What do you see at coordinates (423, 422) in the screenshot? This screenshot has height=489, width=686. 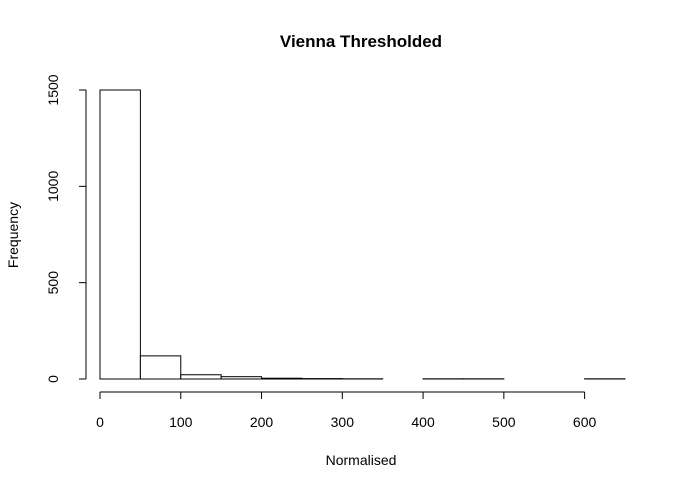 I see `x-tick-label: 400` at bounding box center [423, 422].